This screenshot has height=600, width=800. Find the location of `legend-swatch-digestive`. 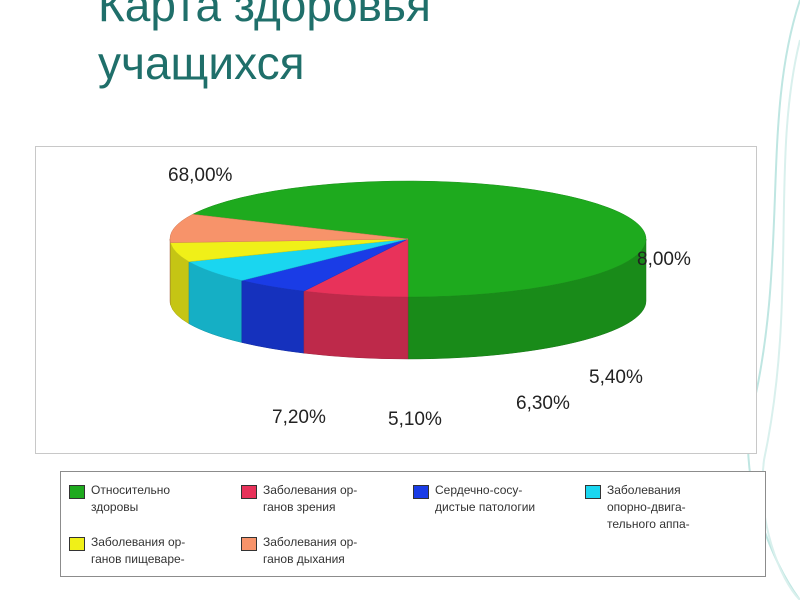

legend-swatch-digestive is located at coordinates (77, 544).